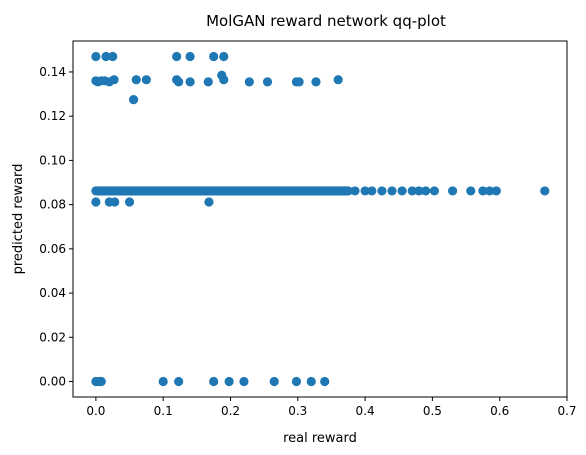 The image size is (586, 455). What do you see at coordinates (499, 411) in the screenshot?
I see `x-tick-label: 0.6` at bounding box center [499, 411].